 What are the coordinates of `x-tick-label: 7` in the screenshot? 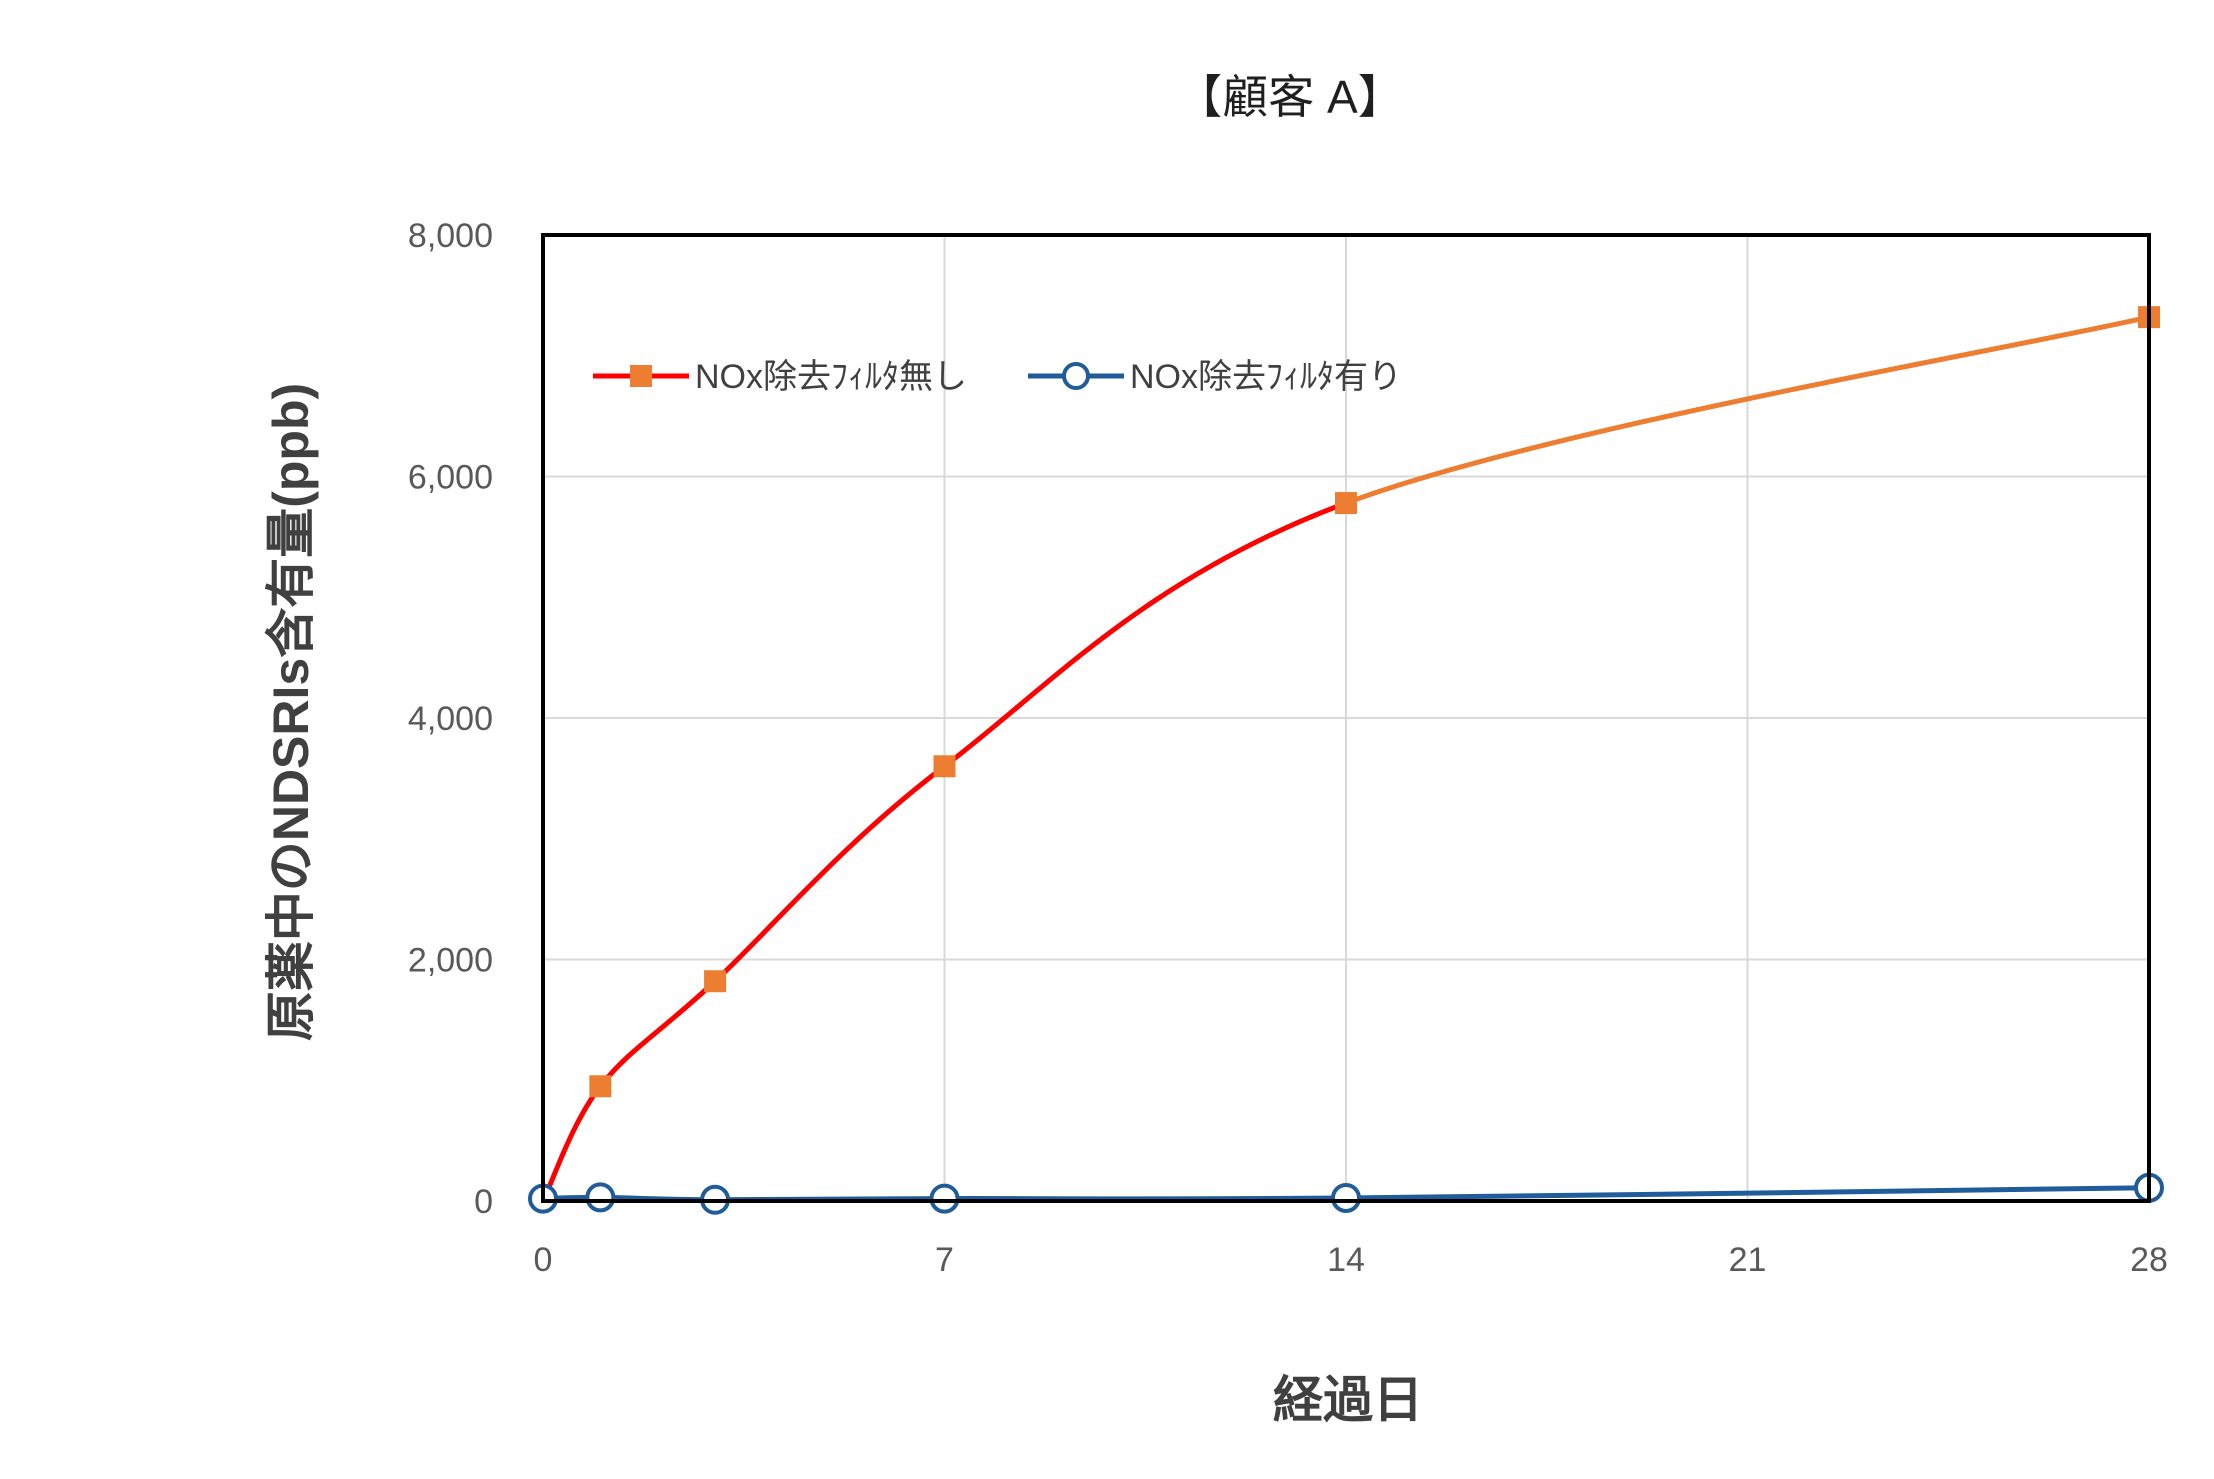 It's located at (944, 1260).